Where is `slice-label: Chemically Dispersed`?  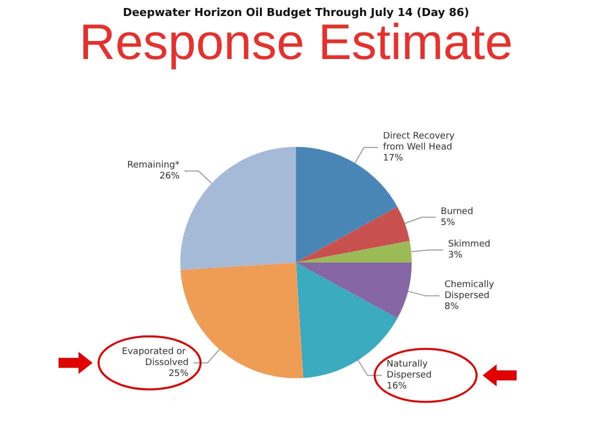 slice-label: Chemically Dispersed is located at coordinates (470, 290).